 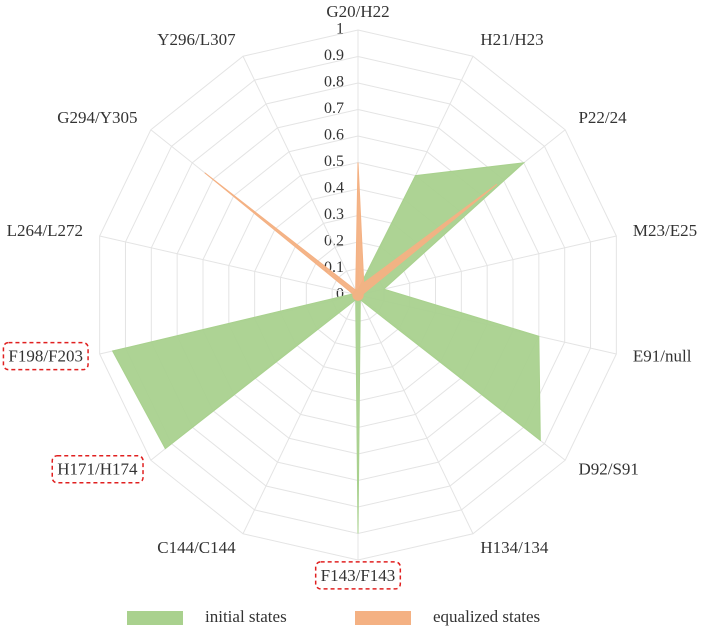 I want to click on category-label: H134/134, so click(x=514, y=547).